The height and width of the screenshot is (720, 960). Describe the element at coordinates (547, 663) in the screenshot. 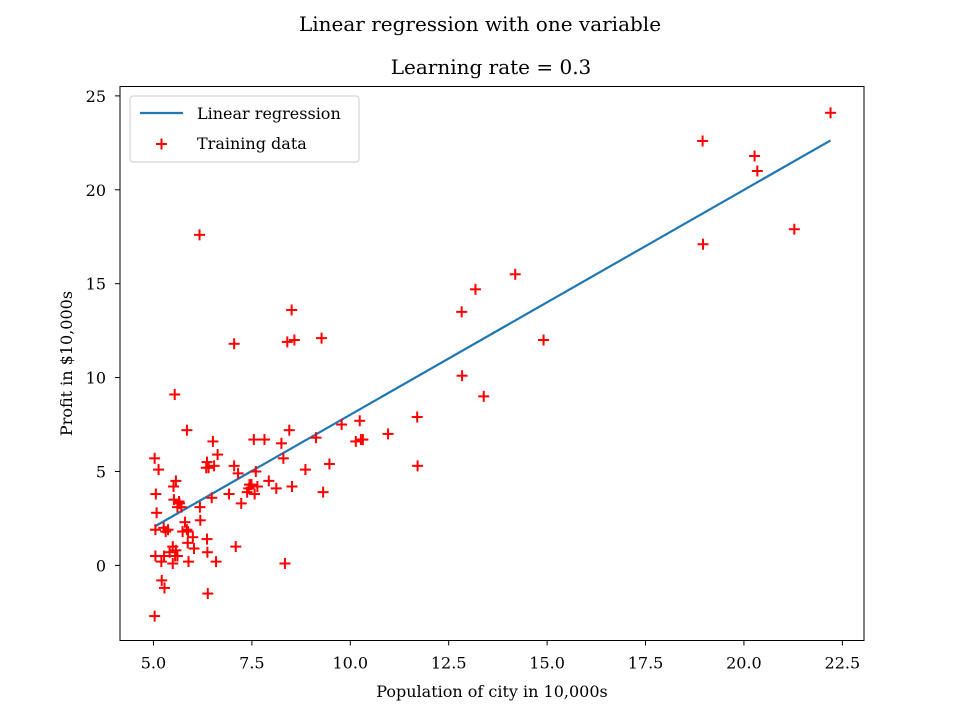

I see `x-tick-label: 15.0` at that location.